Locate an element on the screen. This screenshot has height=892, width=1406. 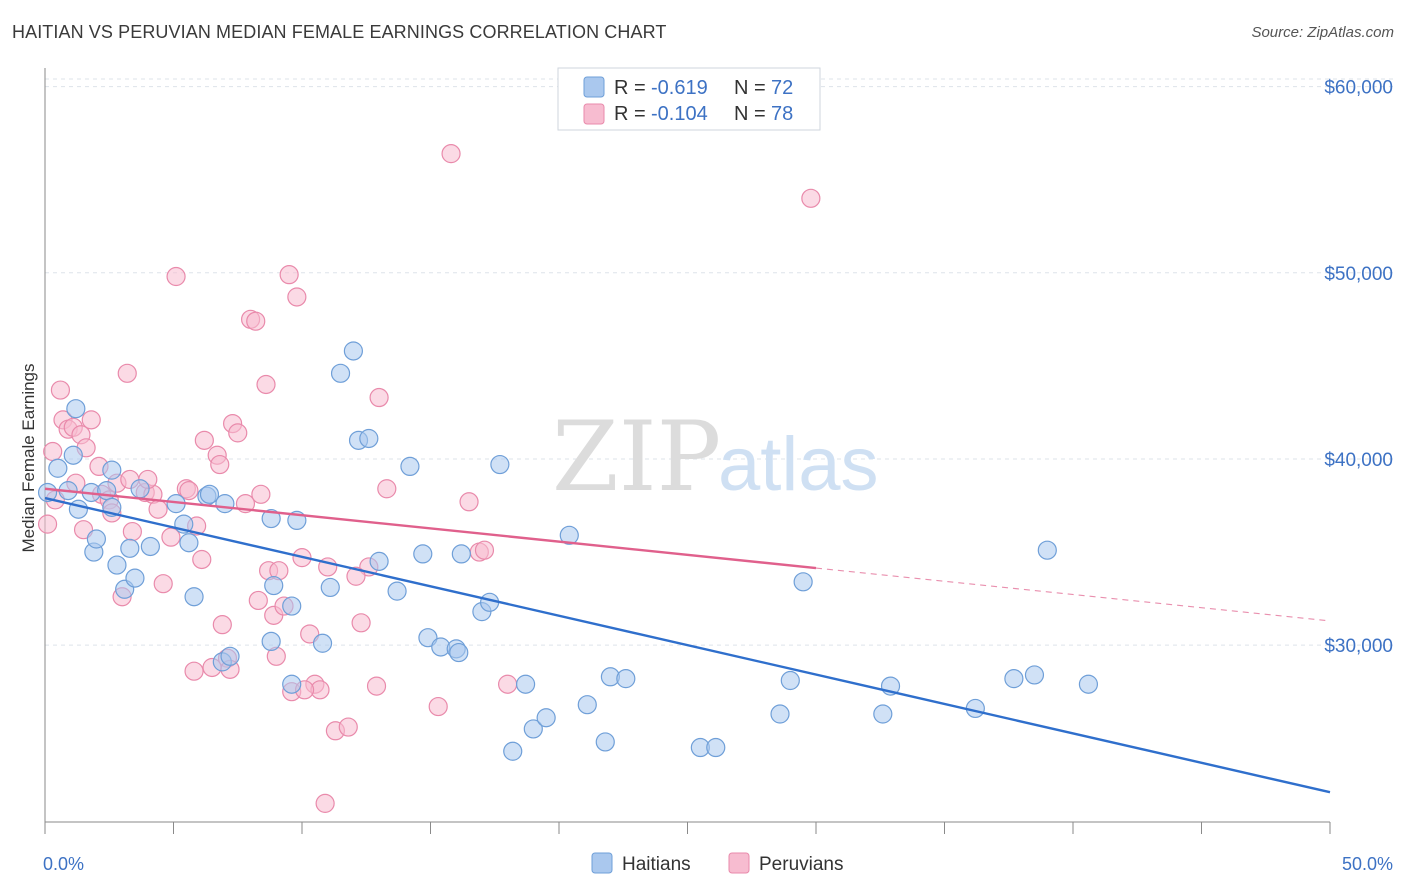
legend-haitians-n-value: 72 is located at coordinates (782, 88).